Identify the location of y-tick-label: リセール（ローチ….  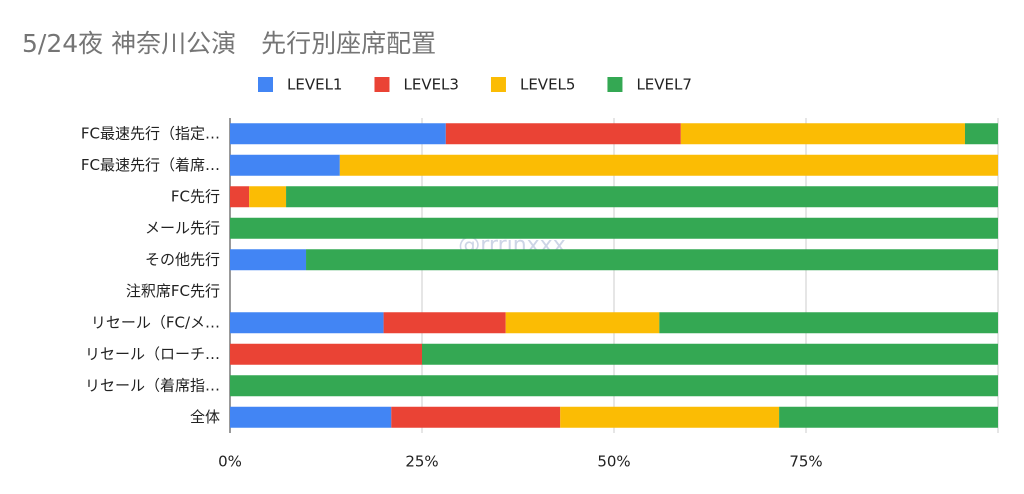
(152, 354).